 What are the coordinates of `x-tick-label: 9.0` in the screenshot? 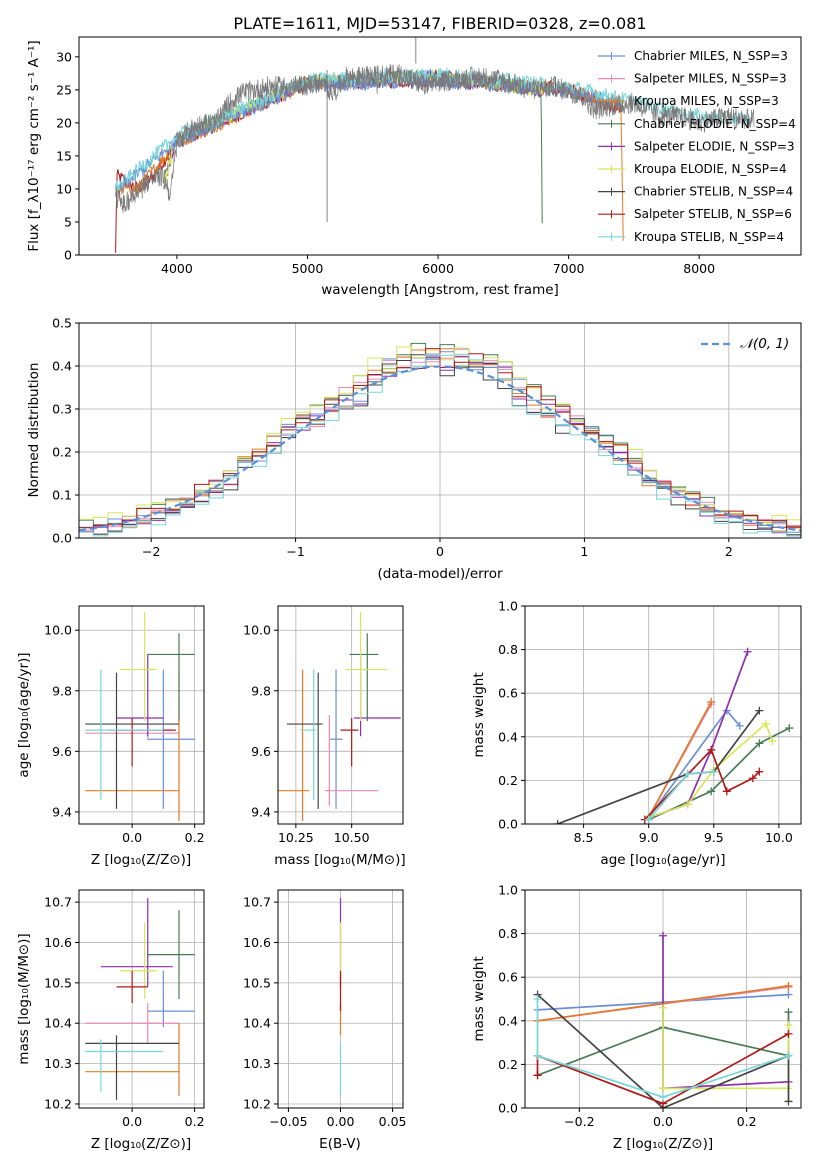 It's located at (649, 837).